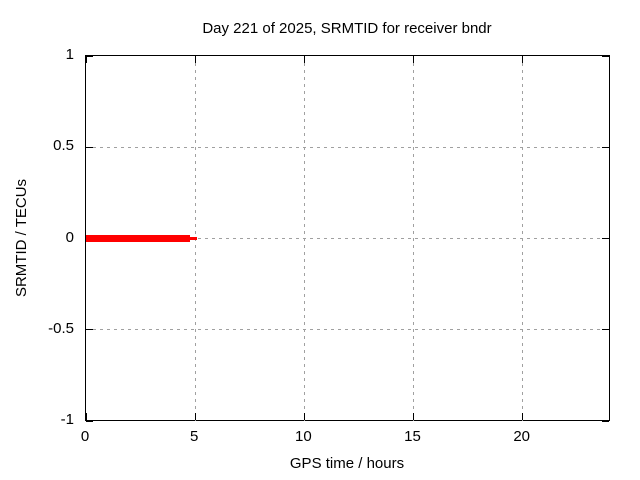 The width and height of the screenshot is (640, 480). I want to click on y-tick-label: 0, so click(69, 237).